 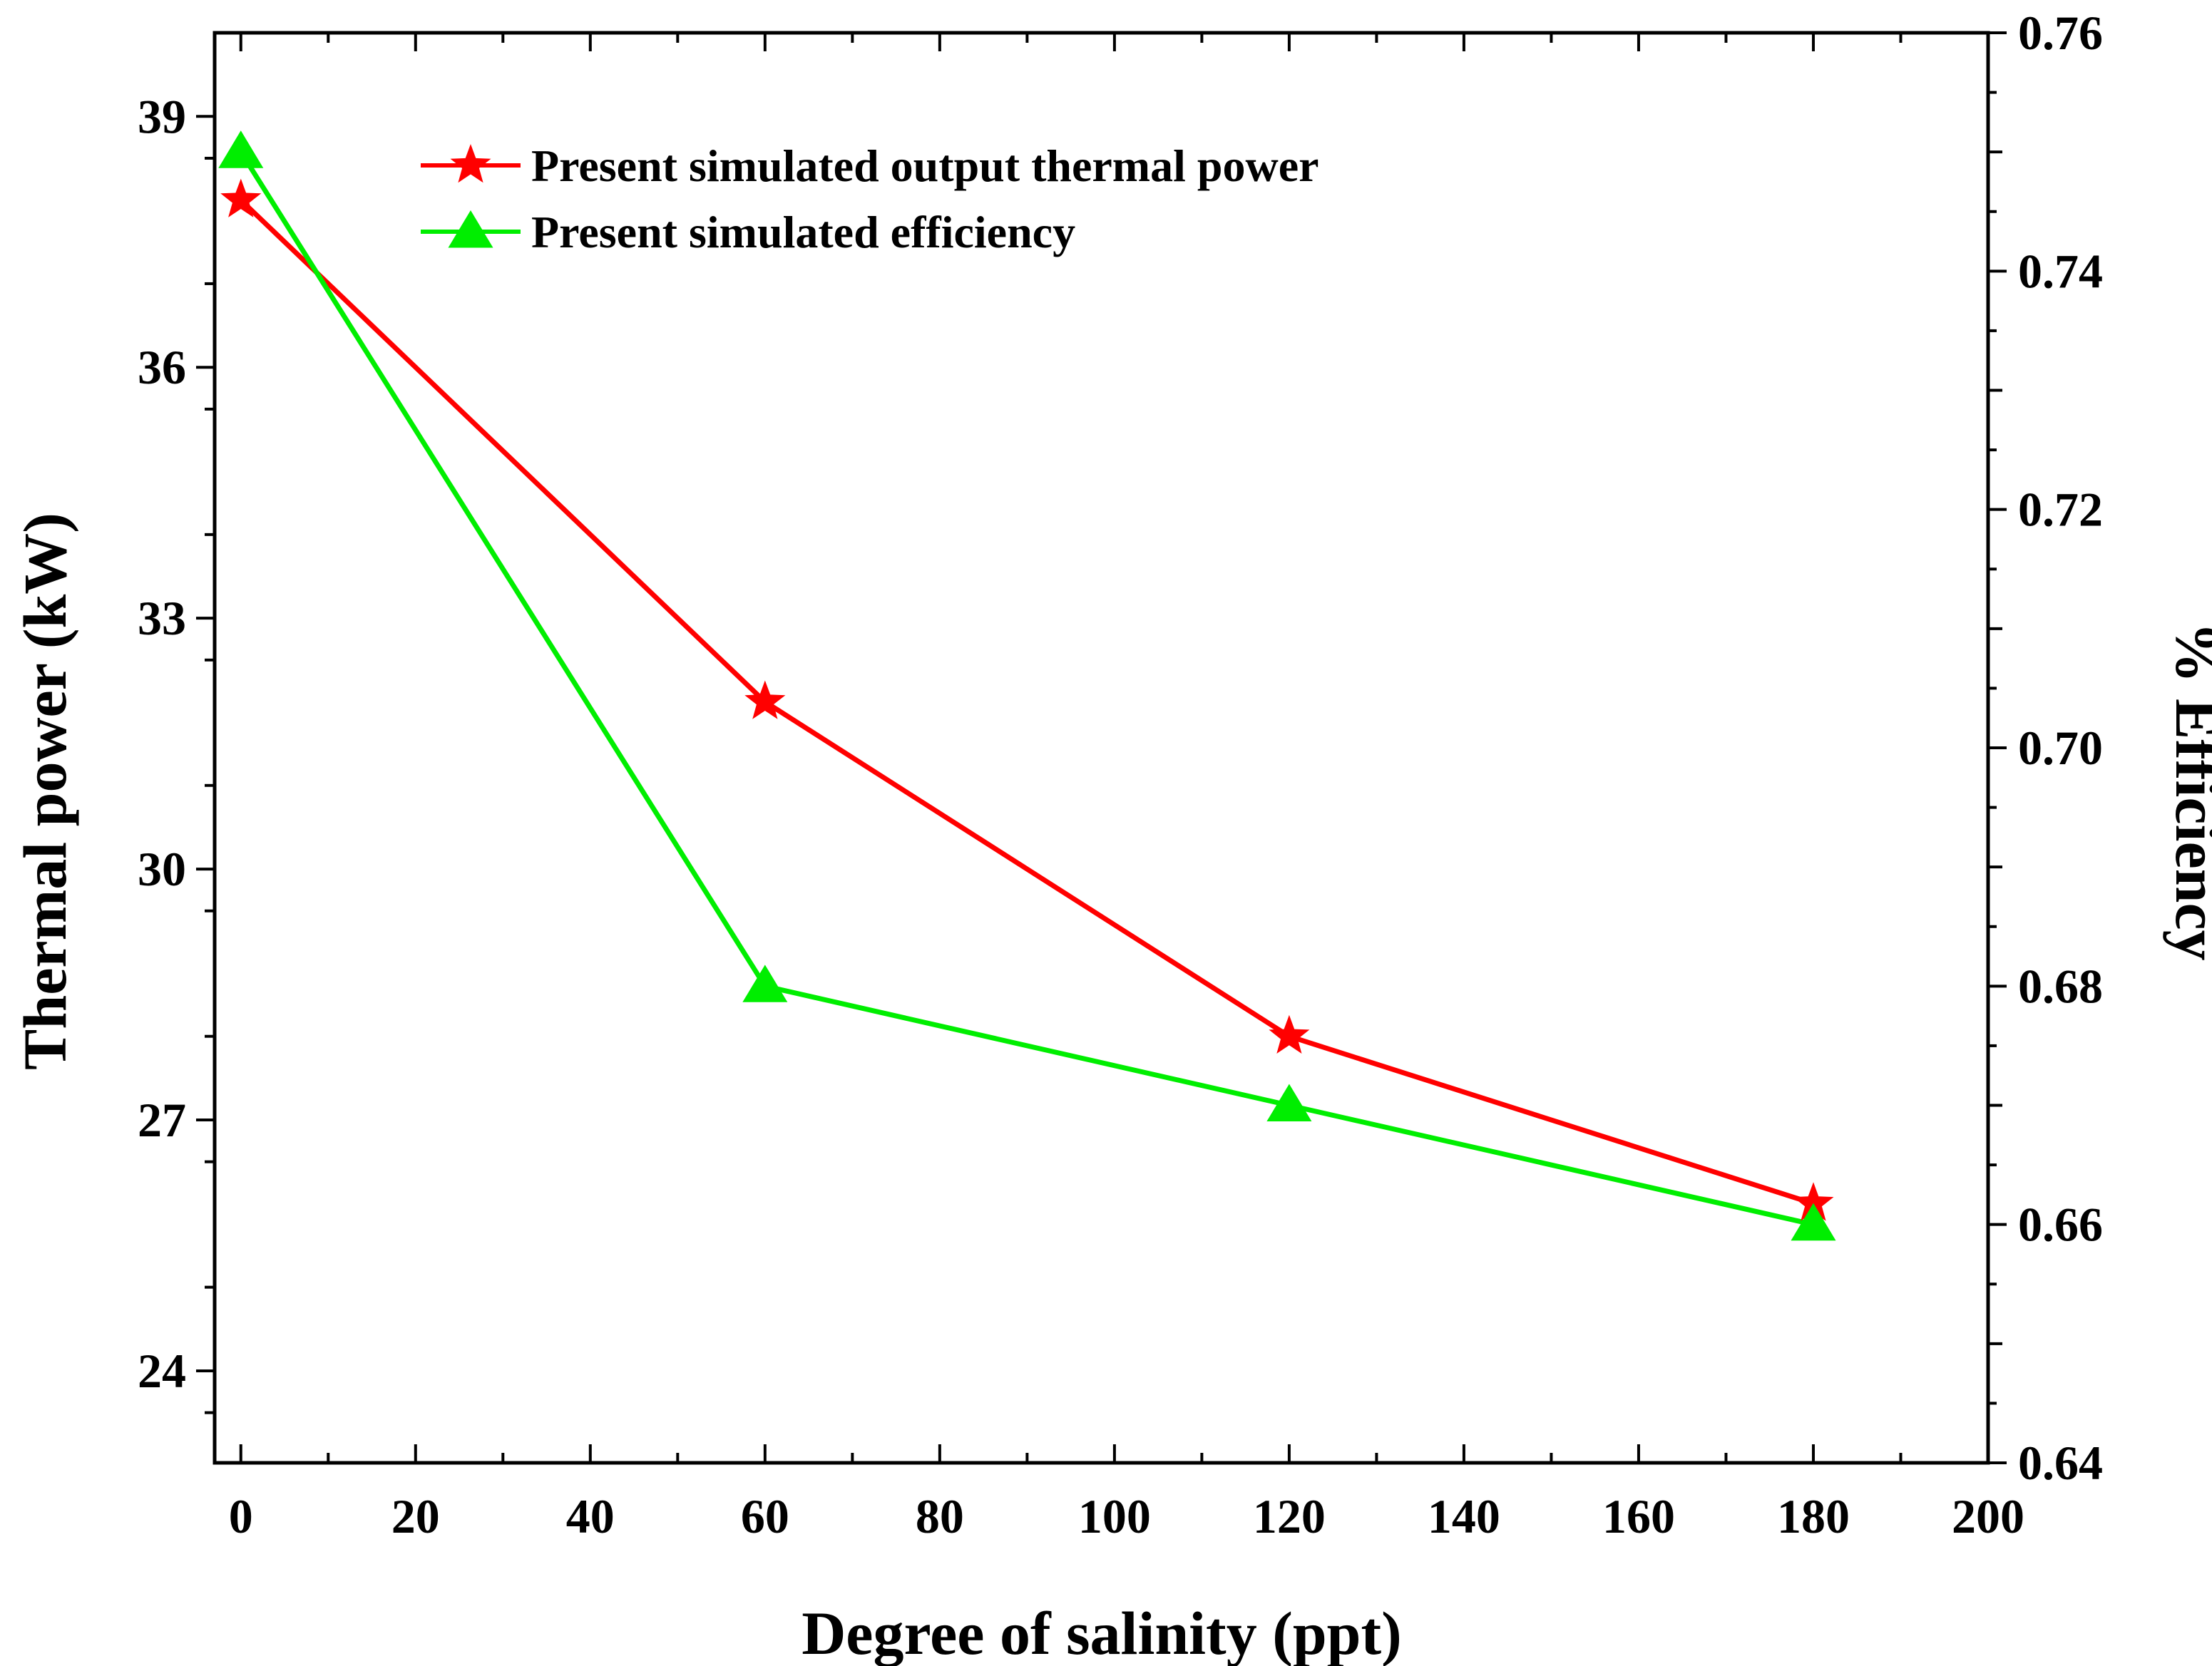 I want to click on legend-item-thermal-power: Present simulated output thermal power, so click(x=870, y=165).